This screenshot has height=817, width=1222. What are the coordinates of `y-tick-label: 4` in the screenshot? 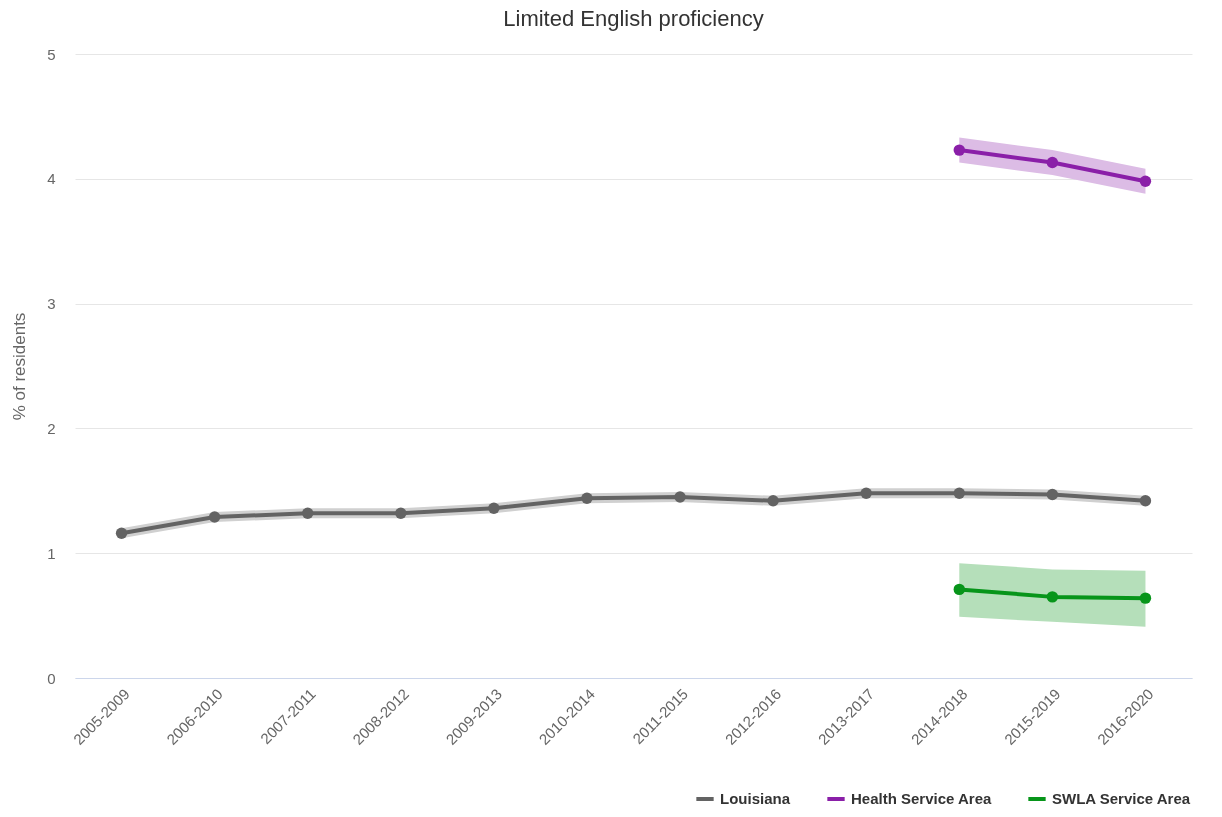 It's located at (51, 179).